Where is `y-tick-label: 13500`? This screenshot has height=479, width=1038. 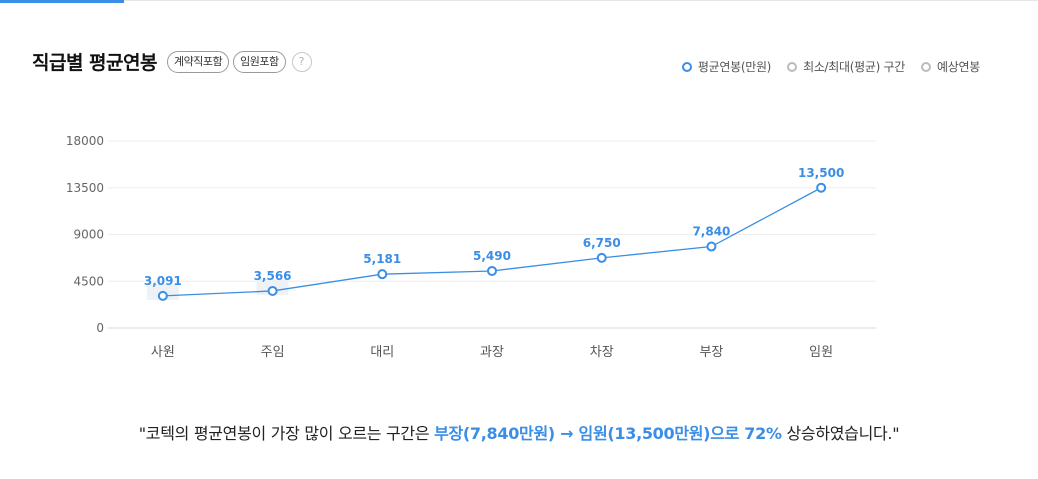
y-tick-label: 13500 is located at coordinates (85, 188).